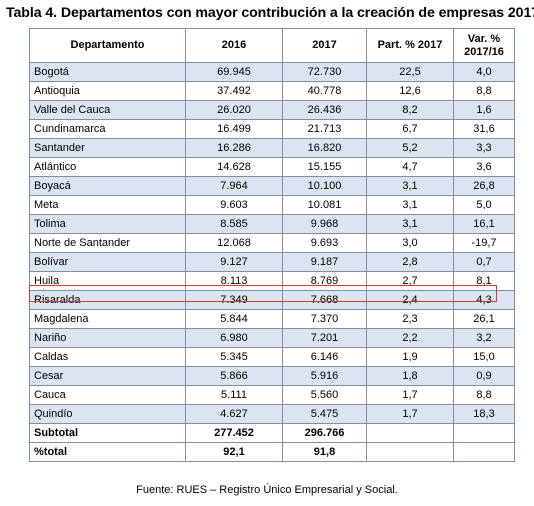 This screenshot has width=534, height=506. Describe the element at coordinates (107, 452) in the screenshot. I see `pct-total-row-label: %total` at that location.